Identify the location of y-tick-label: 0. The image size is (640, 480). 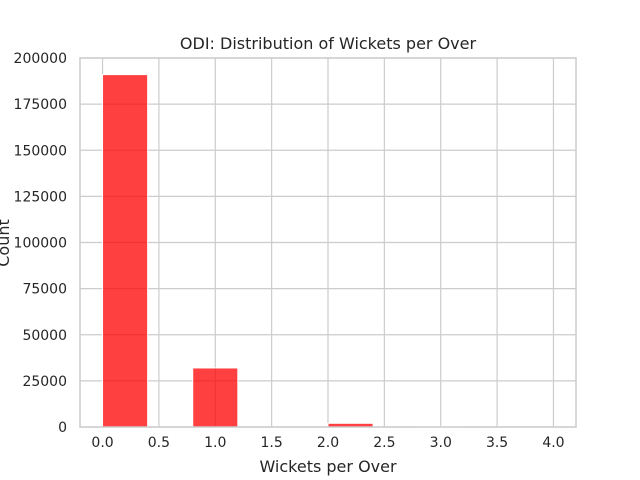
(62, 428).